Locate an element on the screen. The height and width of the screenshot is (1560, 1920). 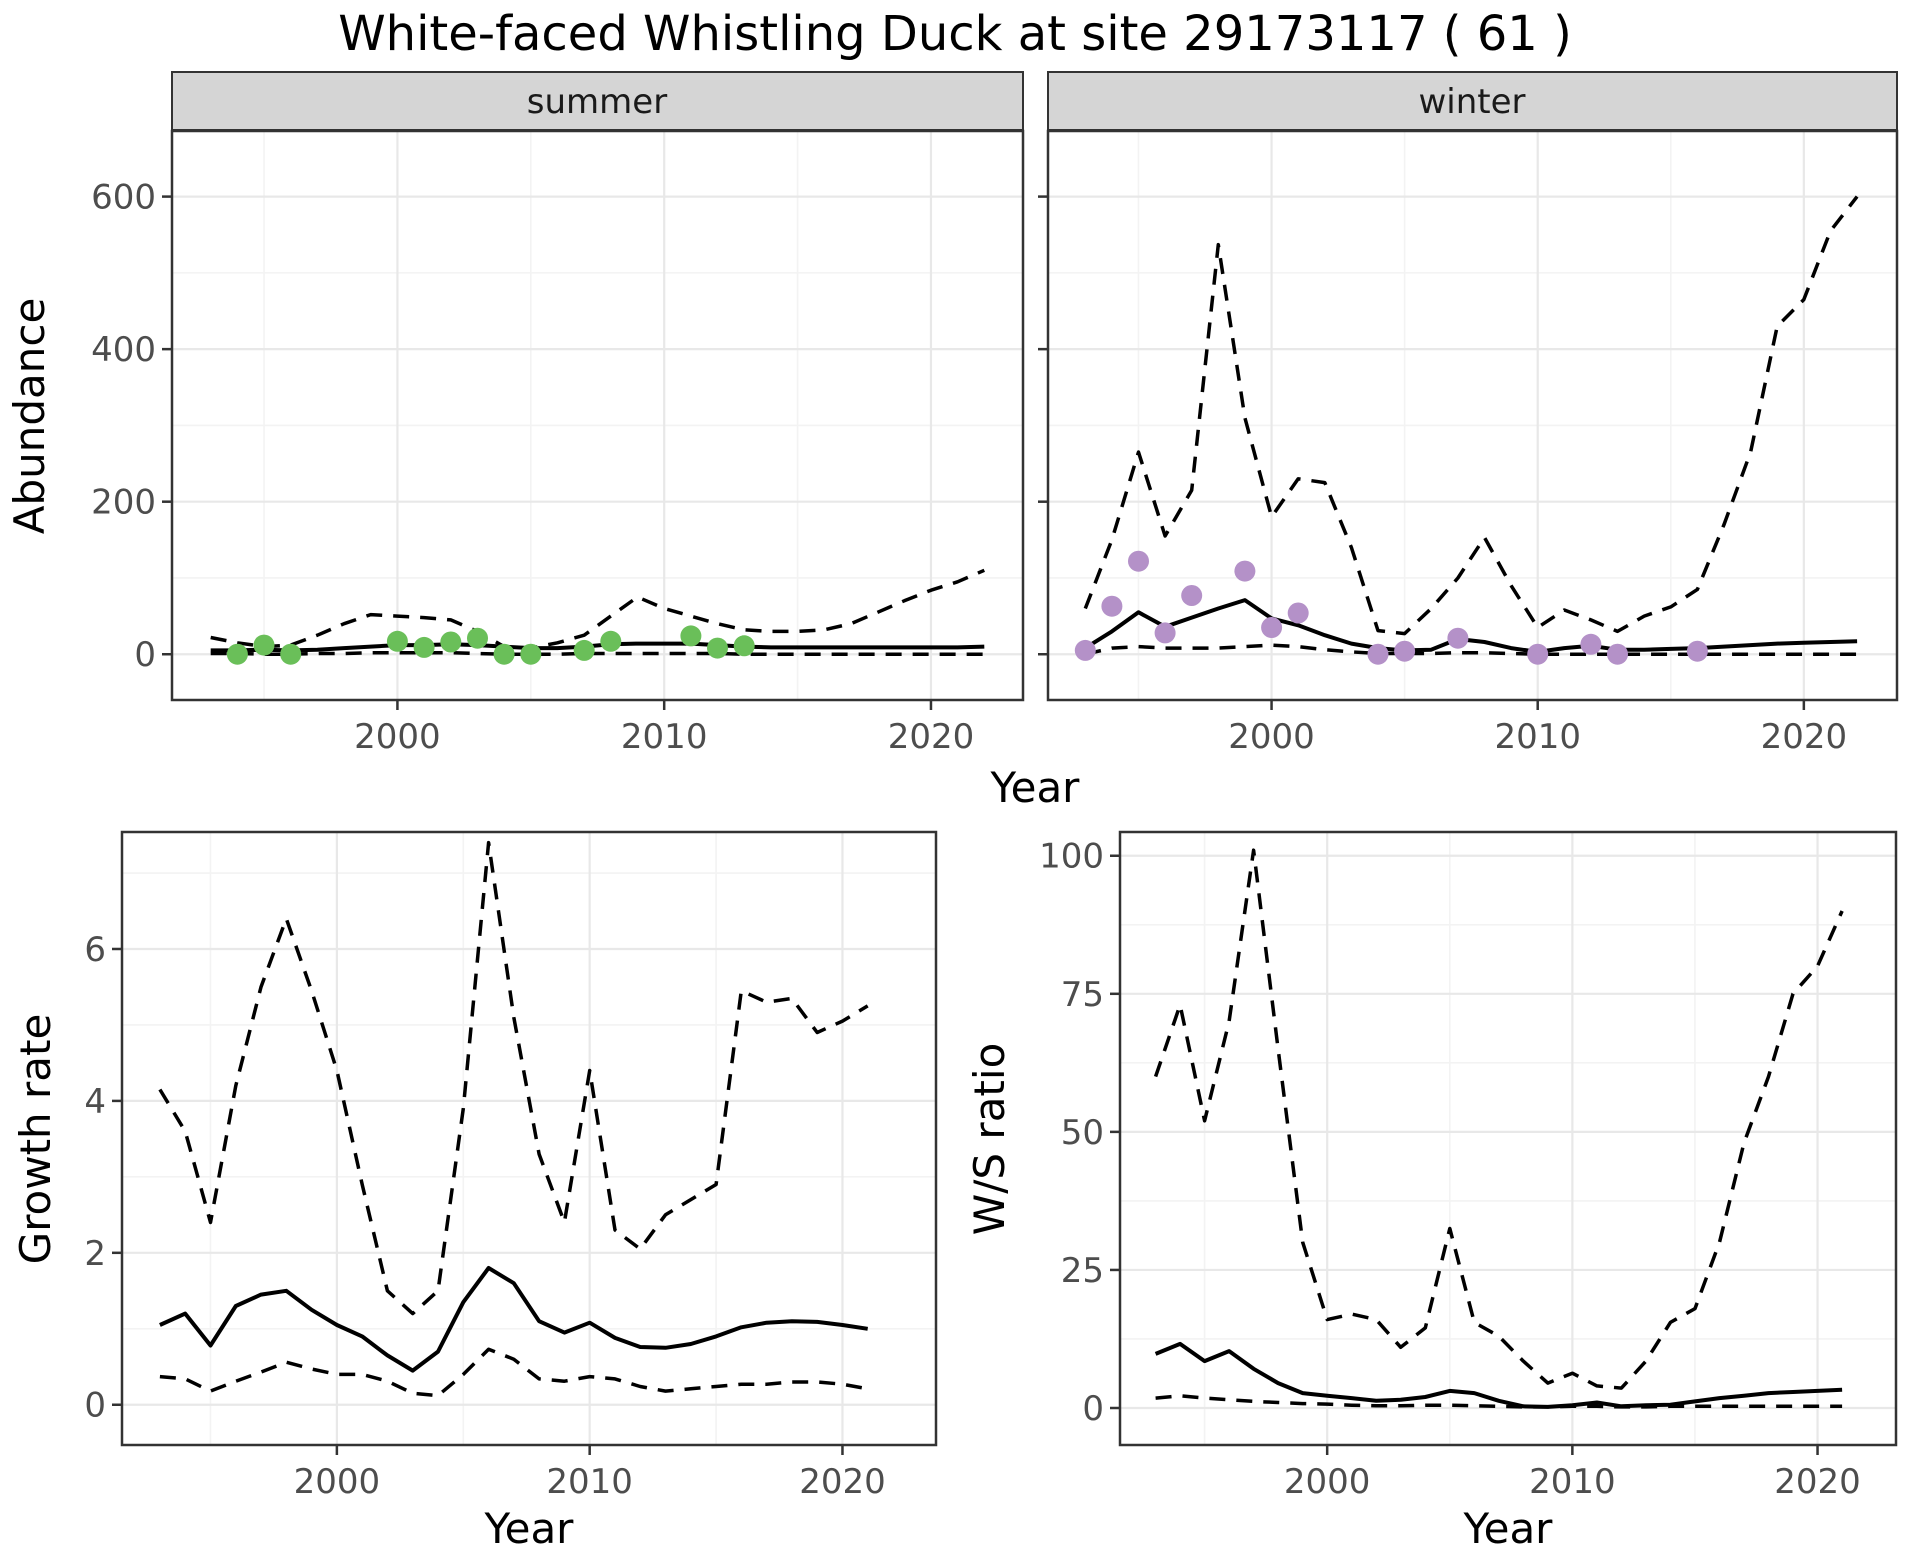
y-tick-label: 400 is located at coordinates (123, 350).